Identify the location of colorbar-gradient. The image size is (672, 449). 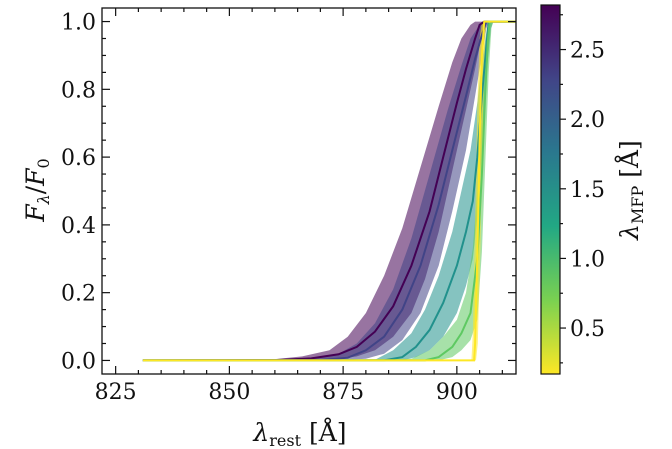
(550, 189).